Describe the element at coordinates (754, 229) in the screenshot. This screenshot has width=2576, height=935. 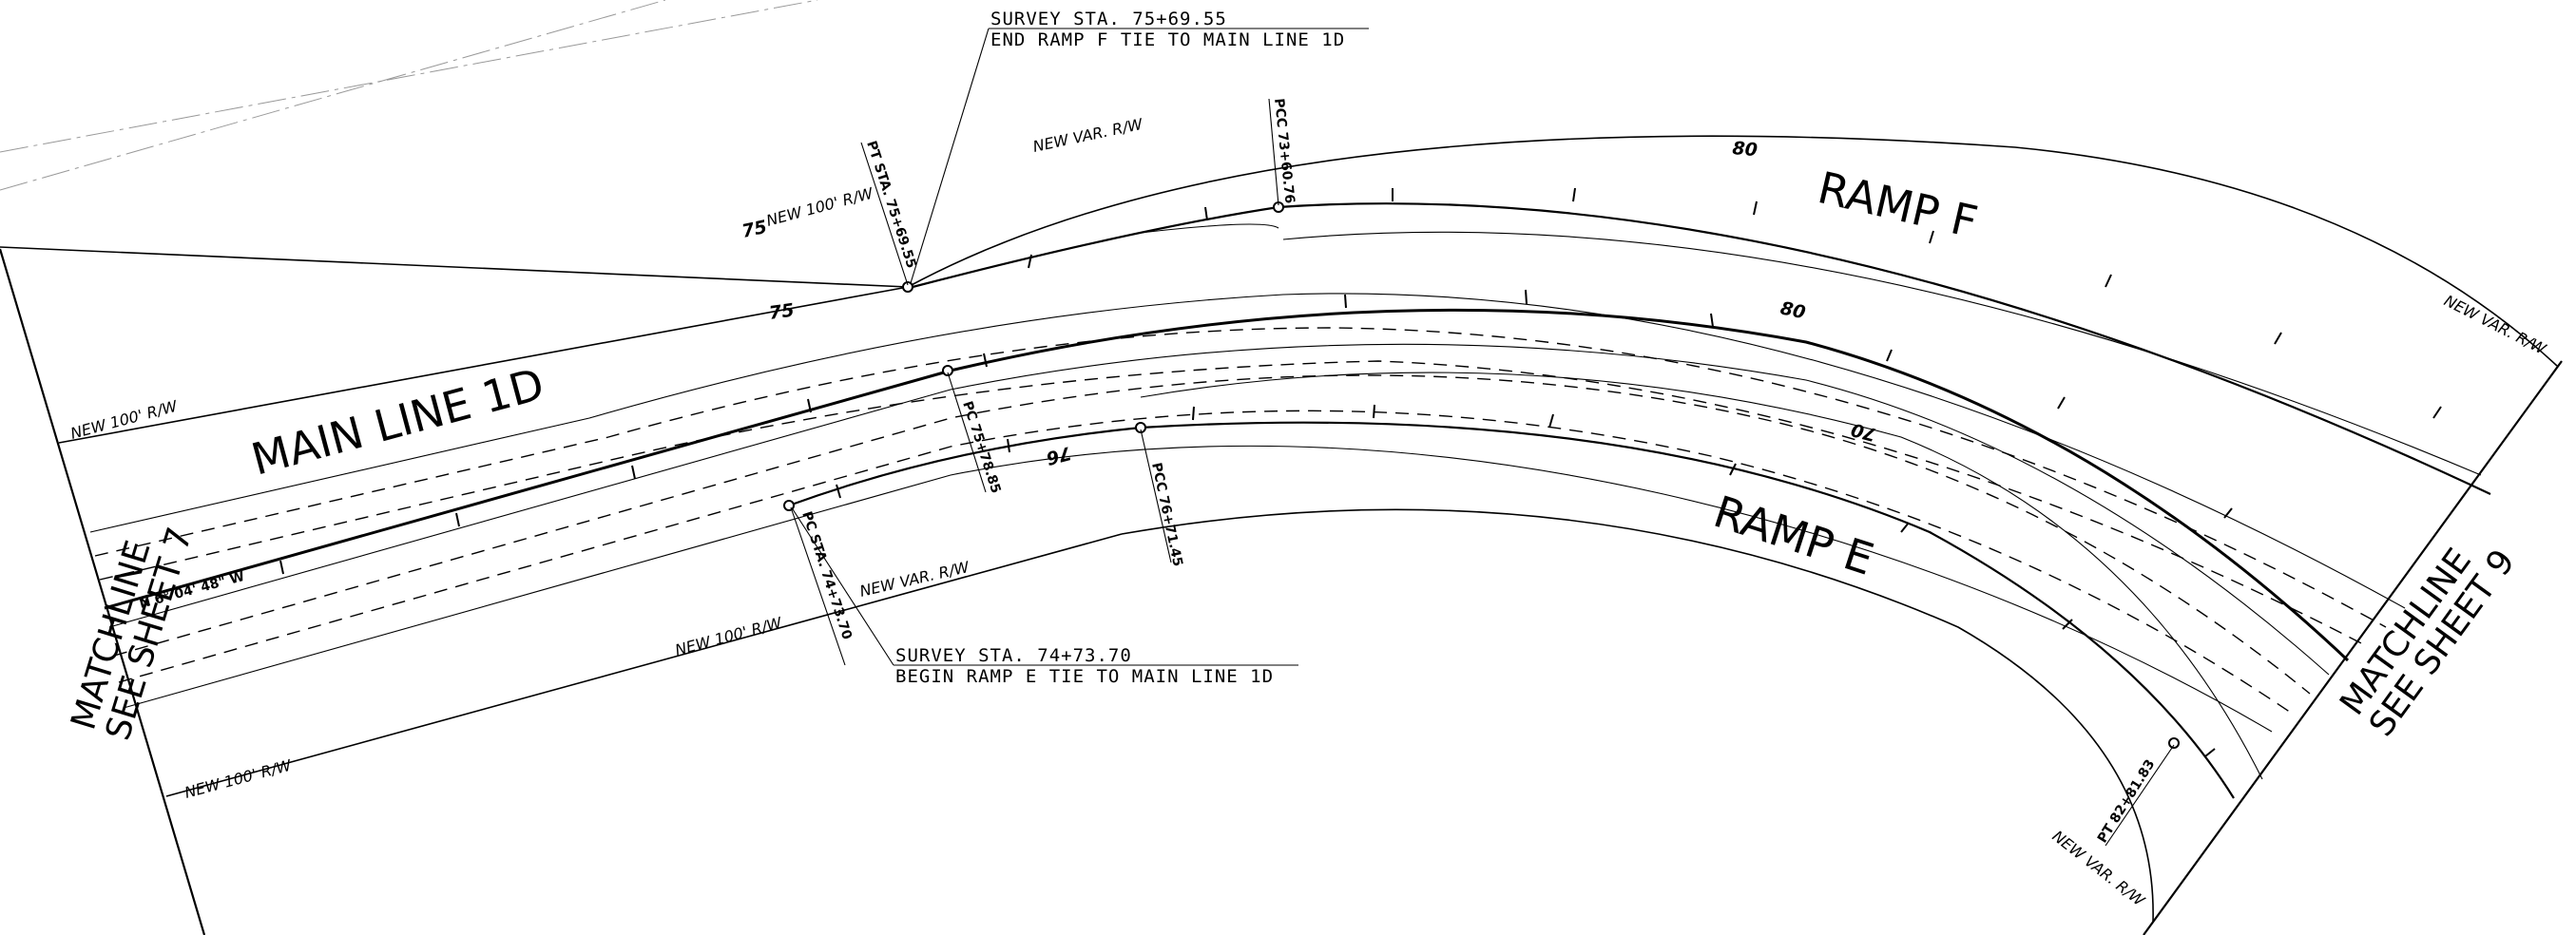
I see `station-number-75-top: 75` at that location.